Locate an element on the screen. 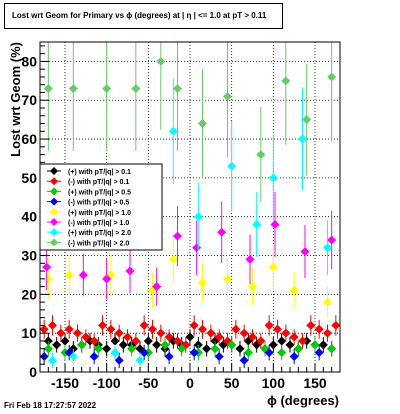  y-tick-label: 50 is located at coordinates (29, 178).